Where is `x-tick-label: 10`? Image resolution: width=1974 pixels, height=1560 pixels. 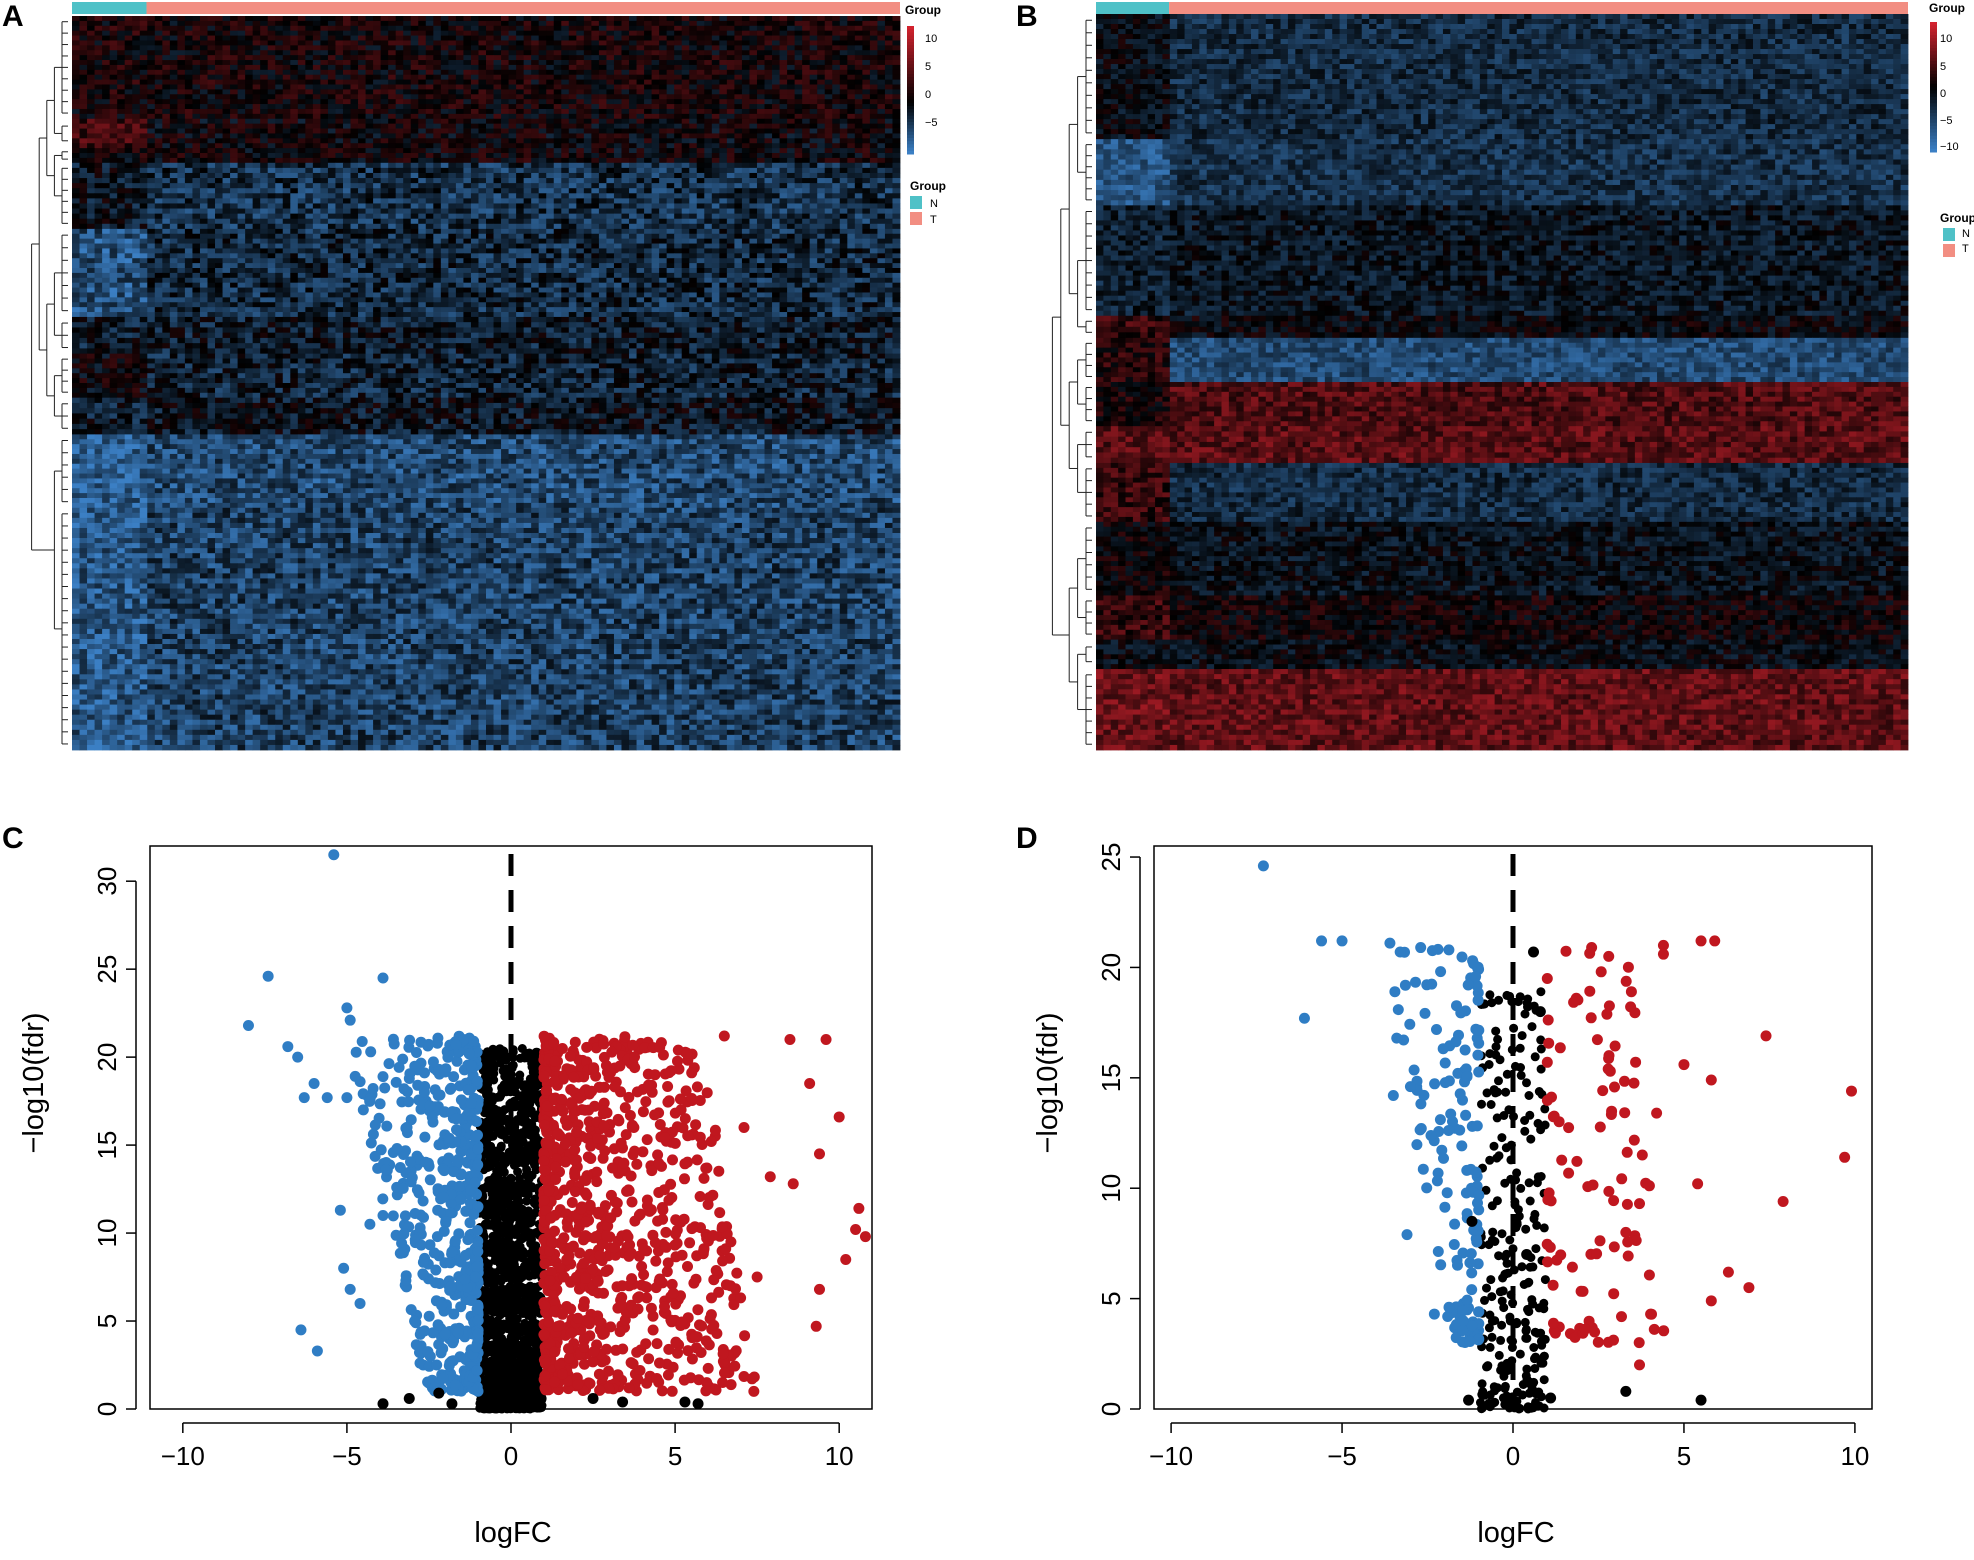
x-tick-label: 10 is located at coordinates (1854, 1456).